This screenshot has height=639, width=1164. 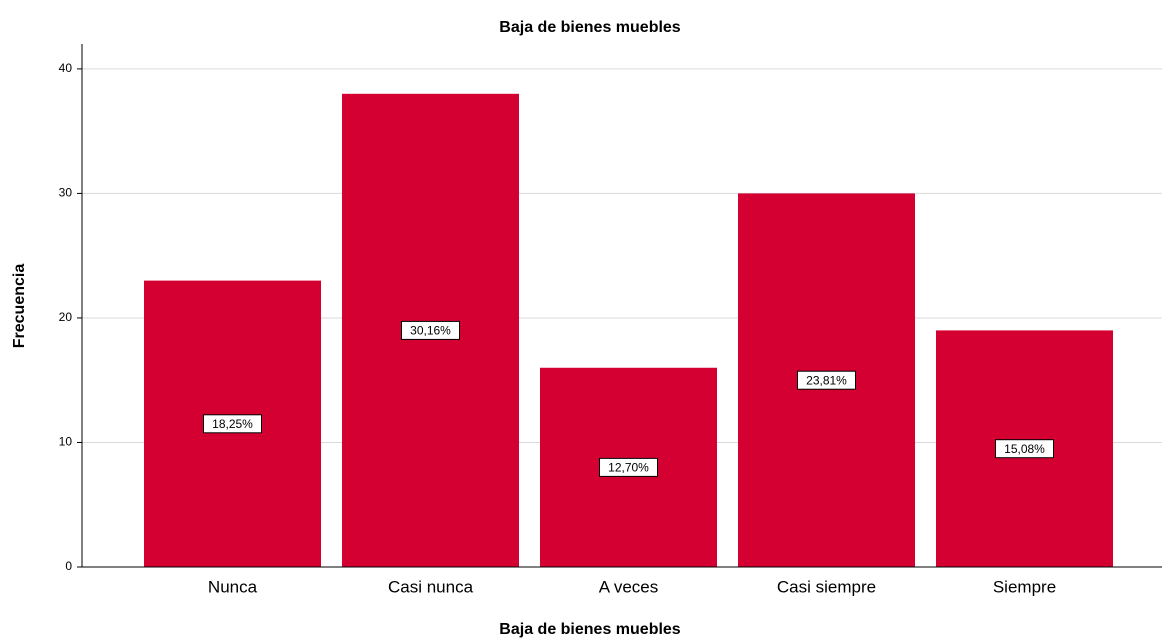 I want to click on y-tick-label: 10, so click(x=66, y=442).